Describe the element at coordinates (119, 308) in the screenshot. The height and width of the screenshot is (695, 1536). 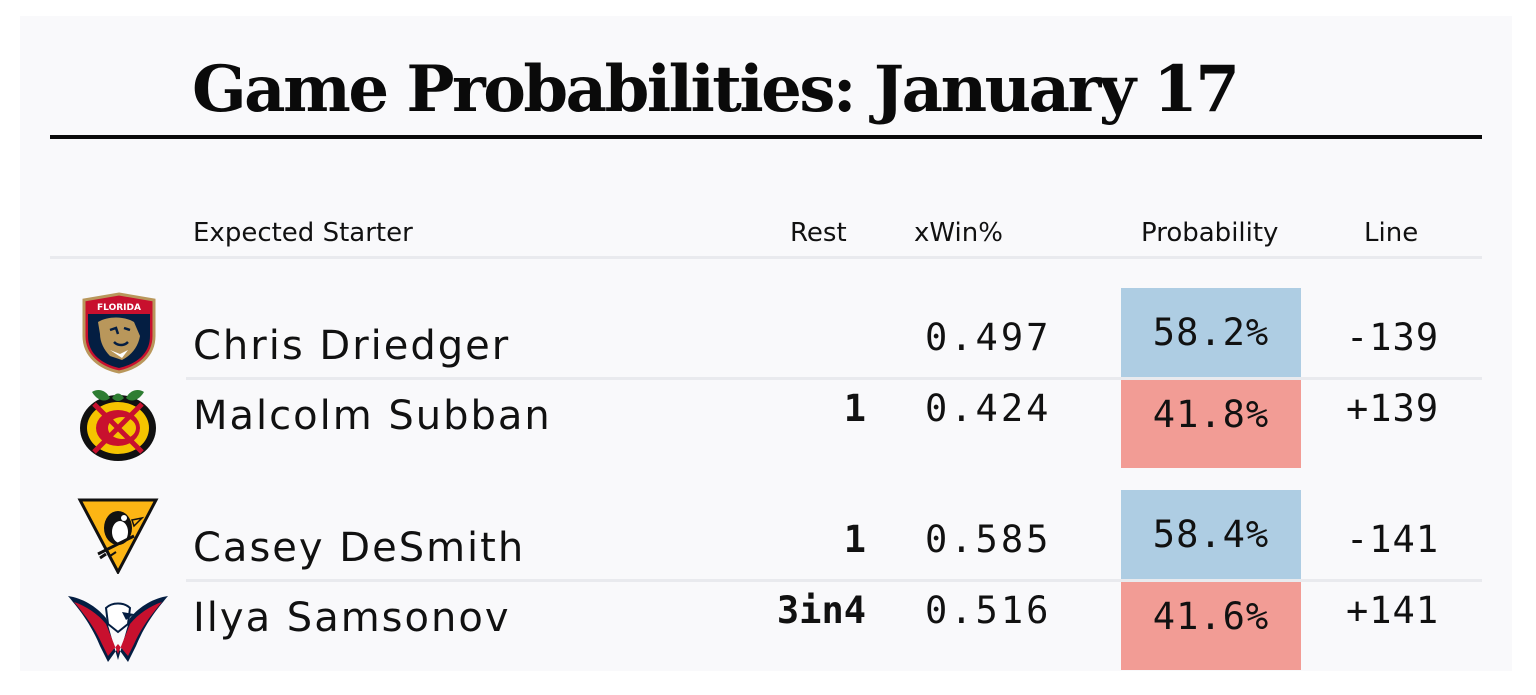
I see `florida-logo-text: FLORIDA` at that location.